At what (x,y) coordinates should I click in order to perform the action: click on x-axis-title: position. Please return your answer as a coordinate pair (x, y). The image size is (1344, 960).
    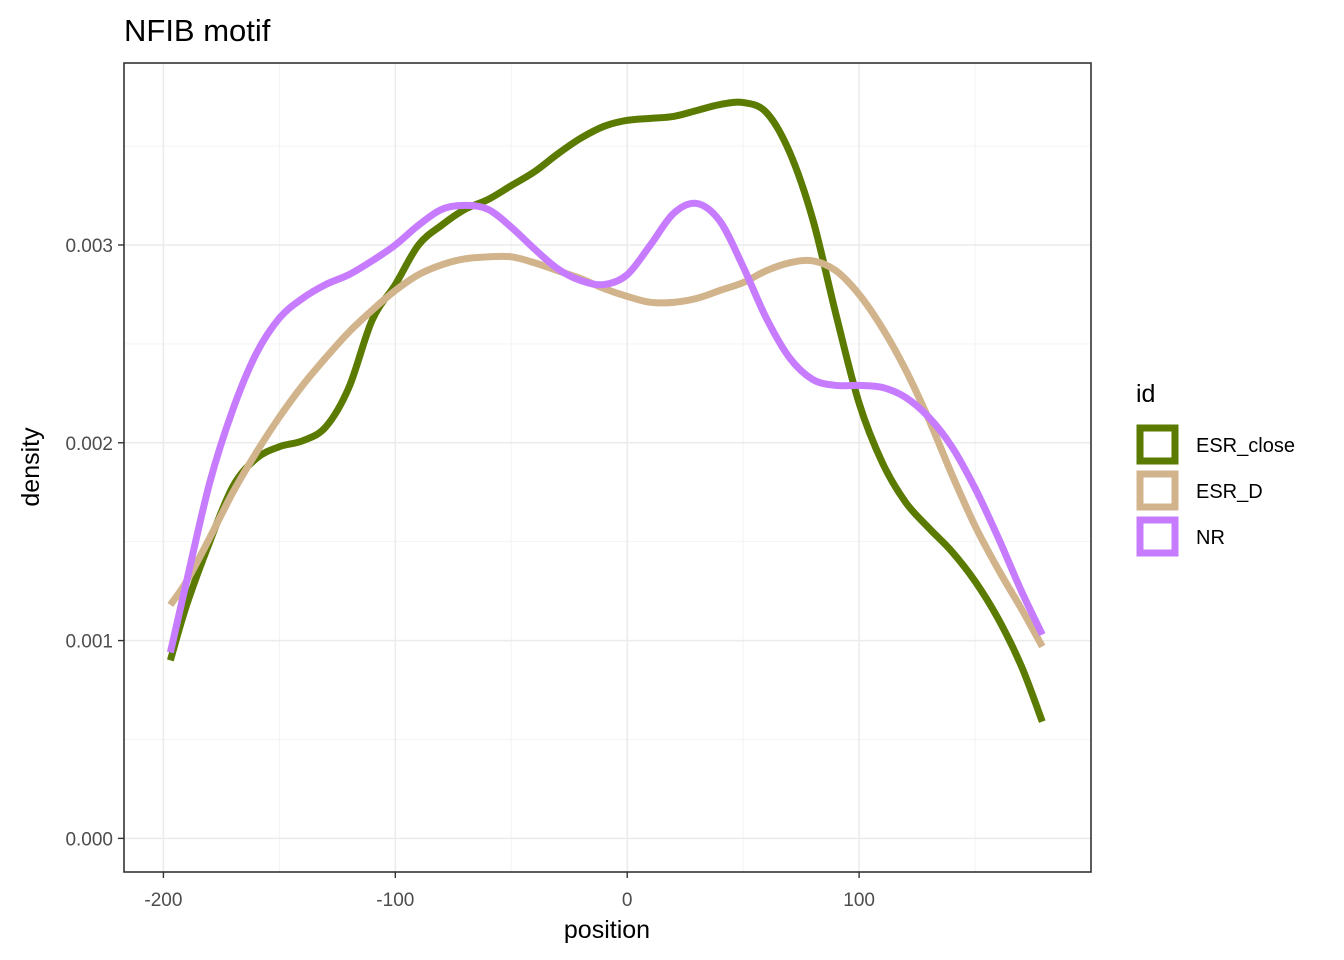
    Looking at the image, I should click on (607, 930).